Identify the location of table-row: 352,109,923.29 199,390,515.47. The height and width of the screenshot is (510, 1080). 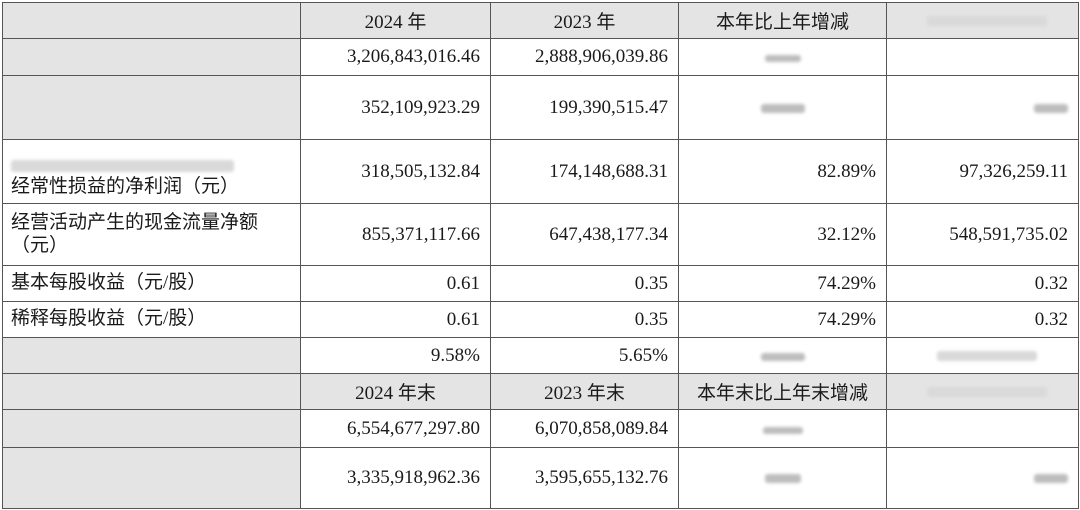
(540, 107).